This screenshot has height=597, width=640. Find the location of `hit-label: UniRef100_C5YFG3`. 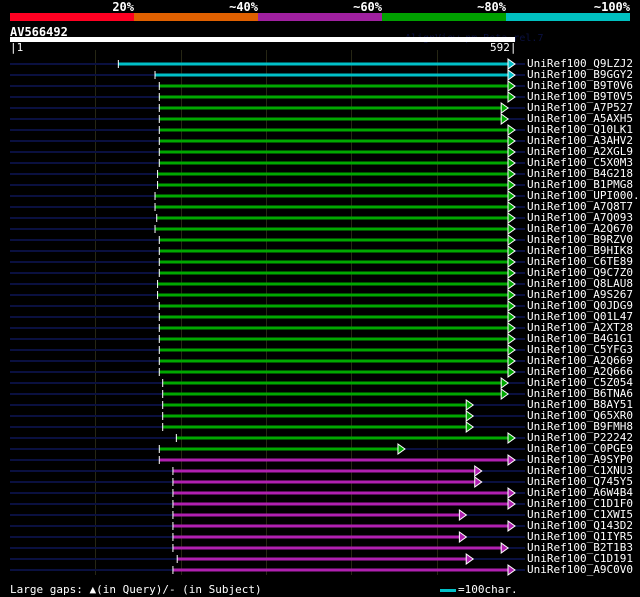

hit-label: UniRef100_C5YFG3 is located at coordinates (580, 349).